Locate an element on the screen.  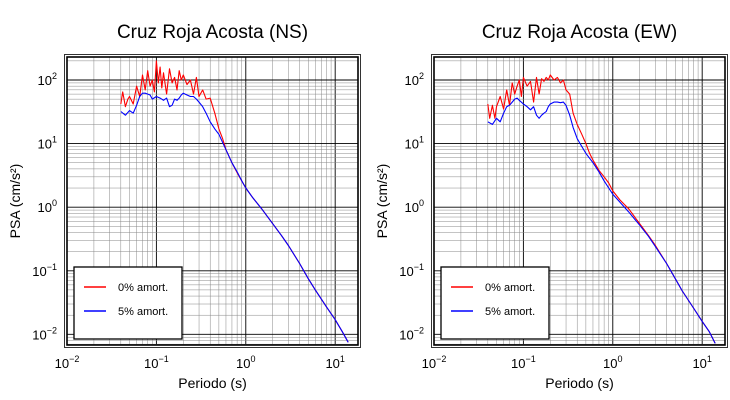
chart-title: Cruz Roja Acosta (NS) is located at coordinates (212, 32).